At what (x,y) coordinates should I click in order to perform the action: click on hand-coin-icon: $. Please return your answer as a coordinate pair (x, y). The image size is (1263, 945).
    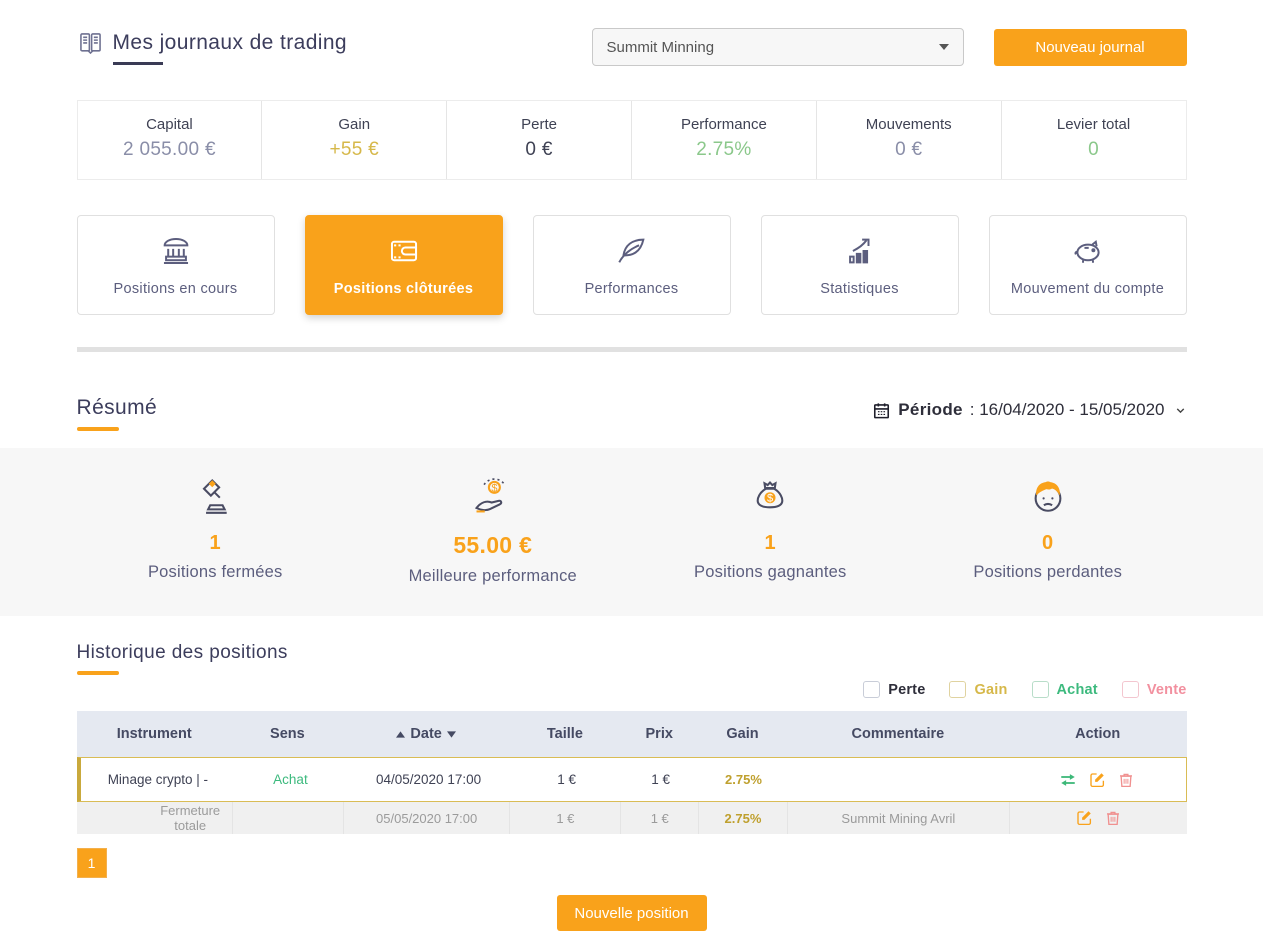
    Looking at the image, I should click on (490, 495).